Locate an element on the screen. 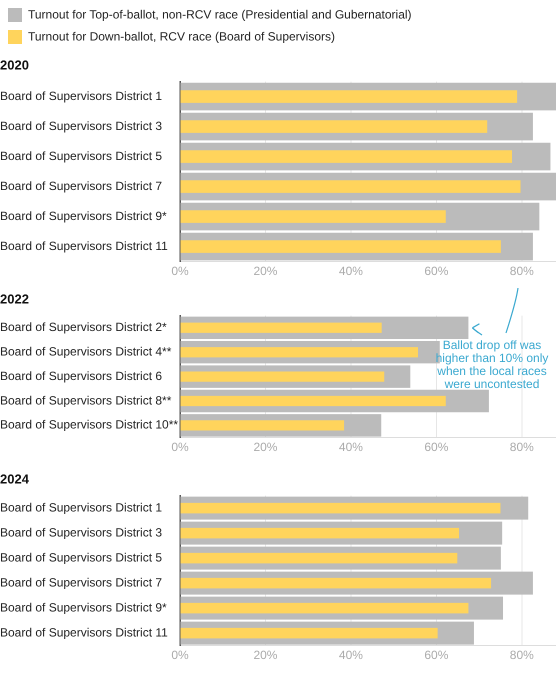 The image size is (556, 688). y-tick-label: Board of Supervisors District 6 is located at coordinates (81, 375).